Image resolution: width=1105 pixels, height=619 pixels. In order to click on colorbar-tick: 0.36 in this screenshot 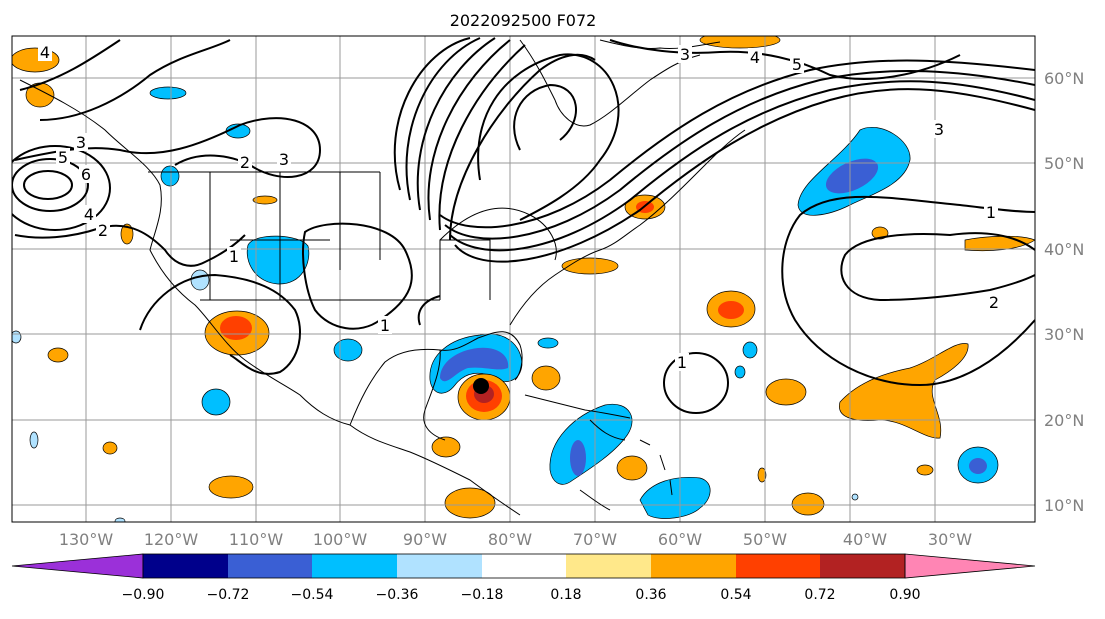, I will do `click(650, 595)`.